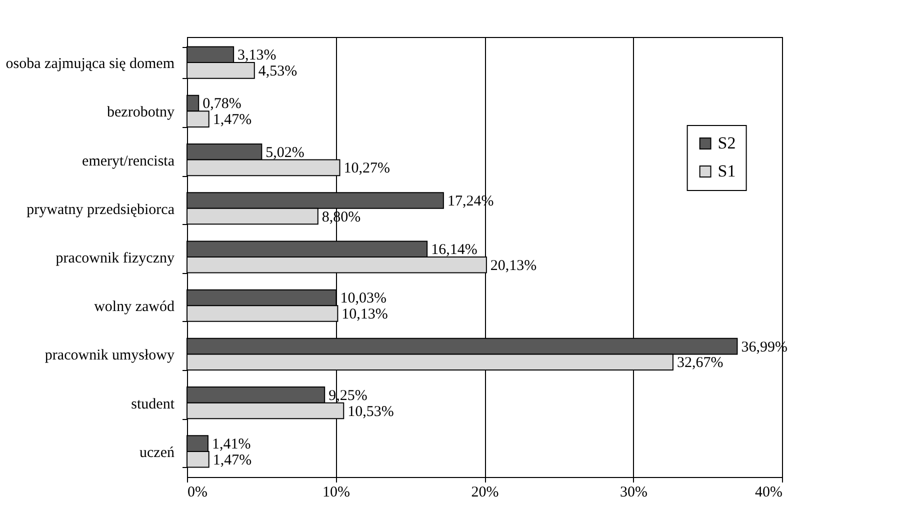 This screenshot has width=915, height=518. Describe the element at coordinates (231, 444) in the screenshot. I see `data-label: 1,41%` at that location.